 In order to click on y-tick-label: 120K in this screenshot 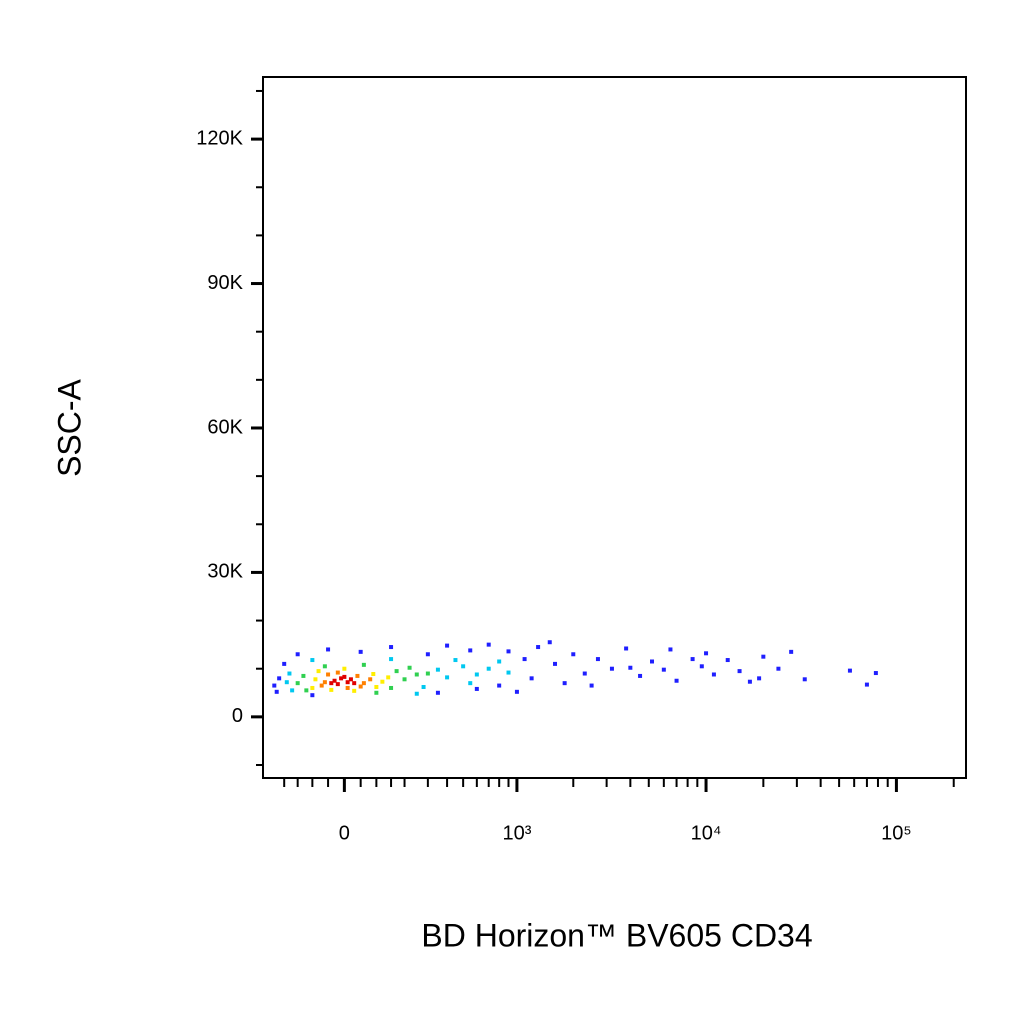, I will do `click(219, 138)`.